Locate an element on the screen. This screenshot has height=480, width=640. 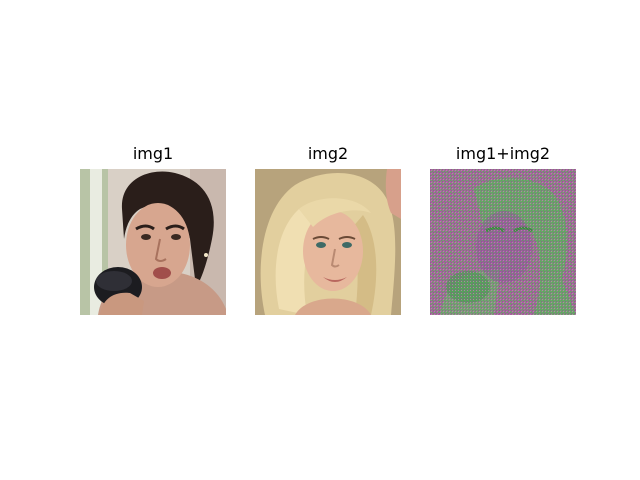
image-panel-sum is located at coordinates (503, 242).